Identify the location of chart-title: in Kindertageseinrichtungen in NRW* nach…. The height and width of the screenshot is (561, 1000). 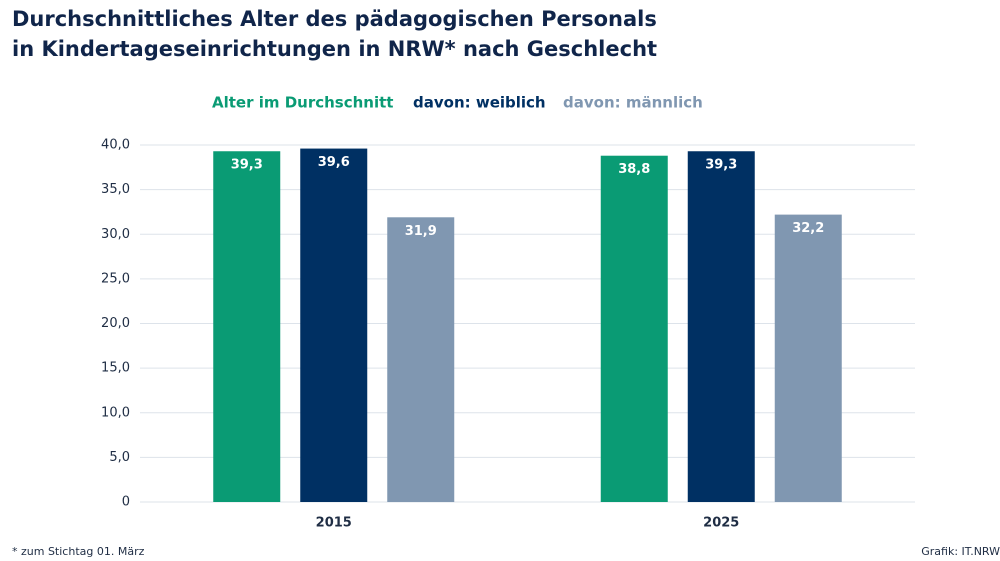
(334, 49).